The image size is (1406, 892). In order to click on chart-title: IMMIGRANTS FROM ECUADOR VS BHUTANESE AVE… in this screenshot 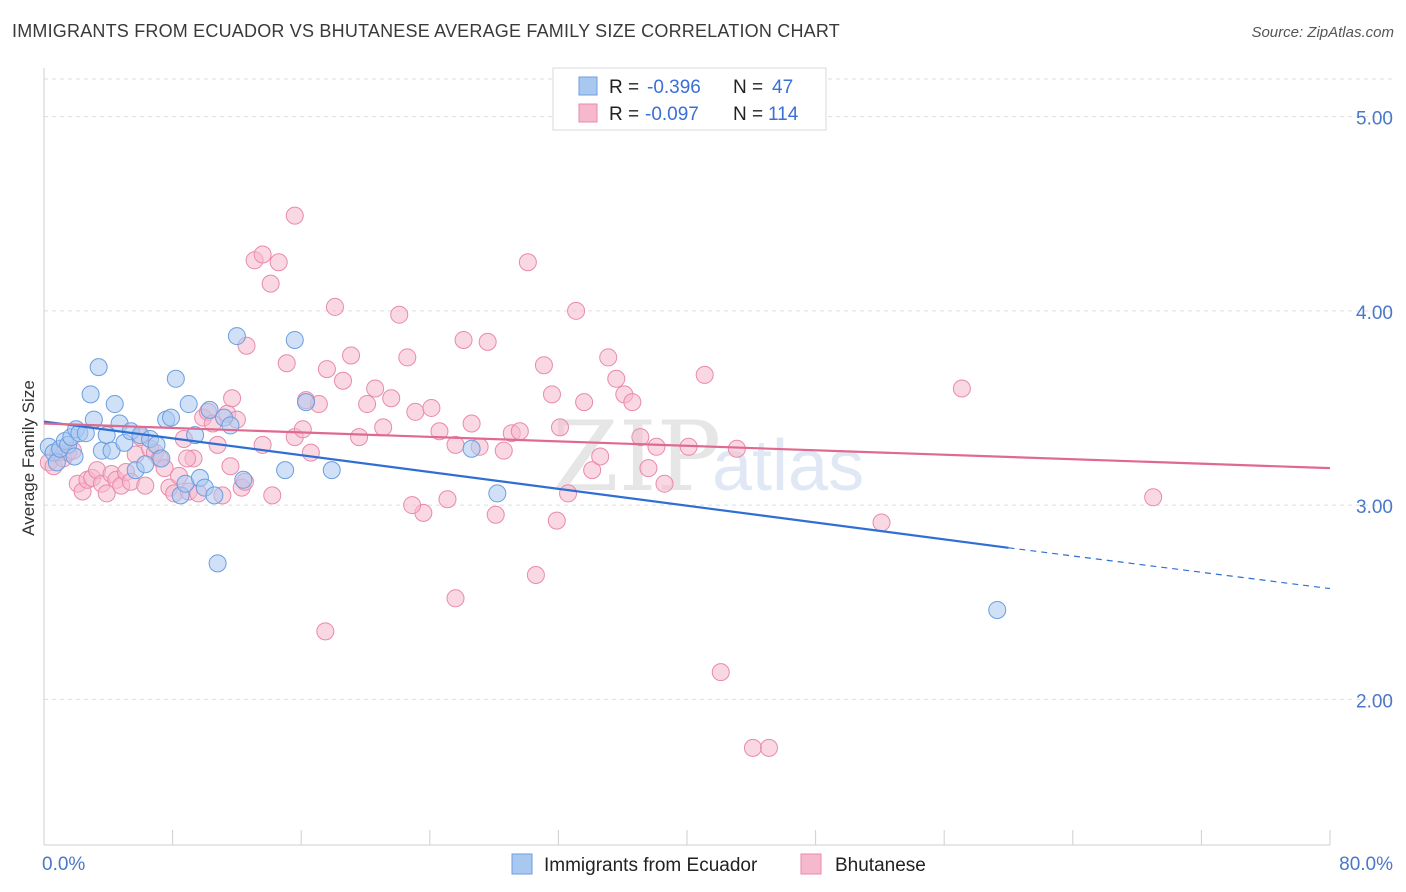, I will do `click(426, 31)`.